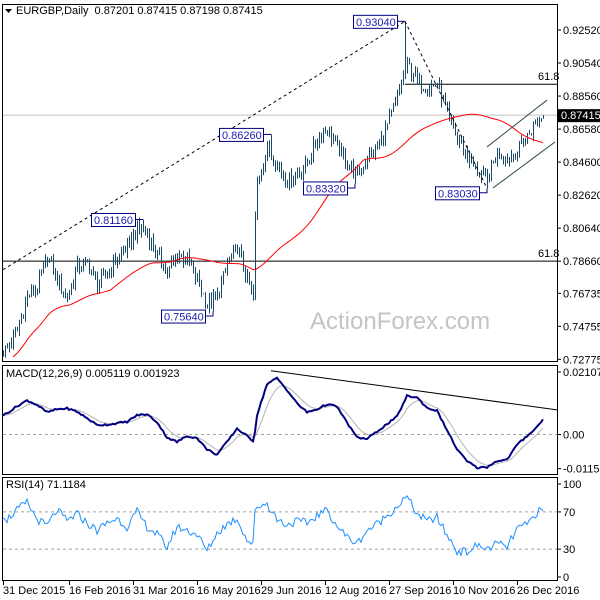 This screenshot has height=600, width=600. I want to click on time-tick-label: 29 Jun 2016, so click(291, 591).